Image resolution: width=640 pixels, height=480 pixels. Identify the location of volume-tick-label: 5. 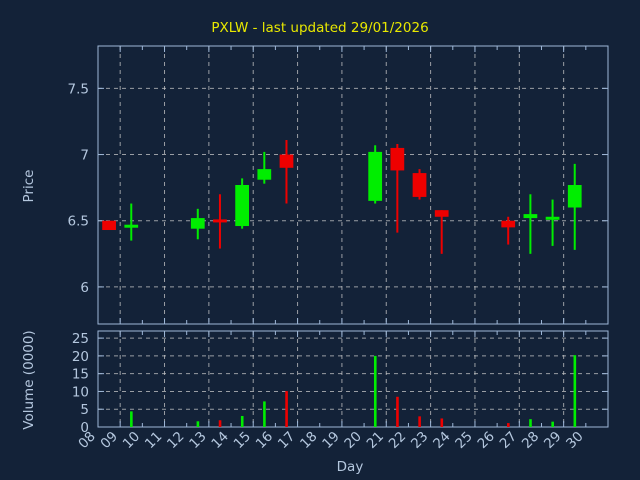
(84, 410).